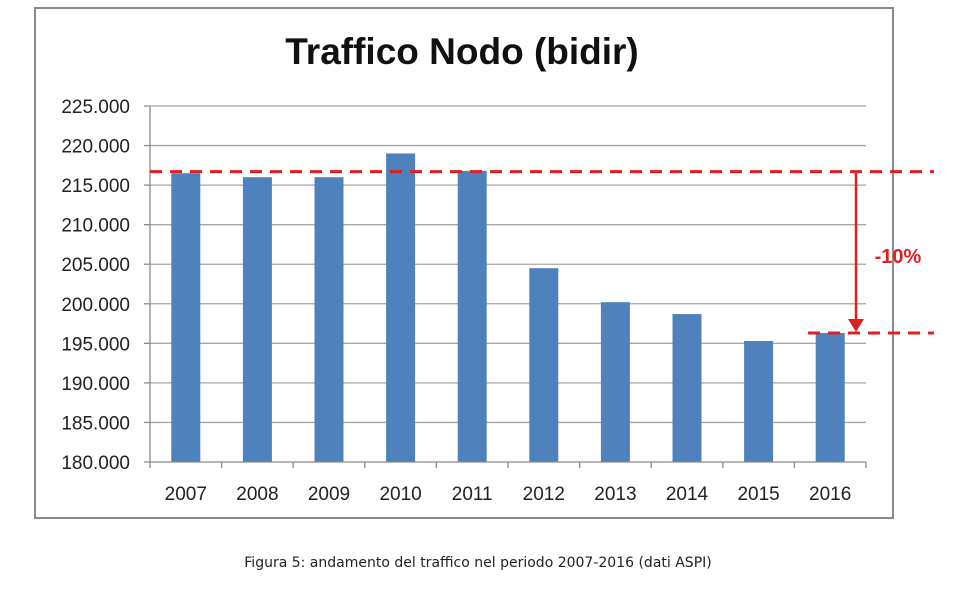  I want to click on y-tick-label: 210.000, so click(95, 226).